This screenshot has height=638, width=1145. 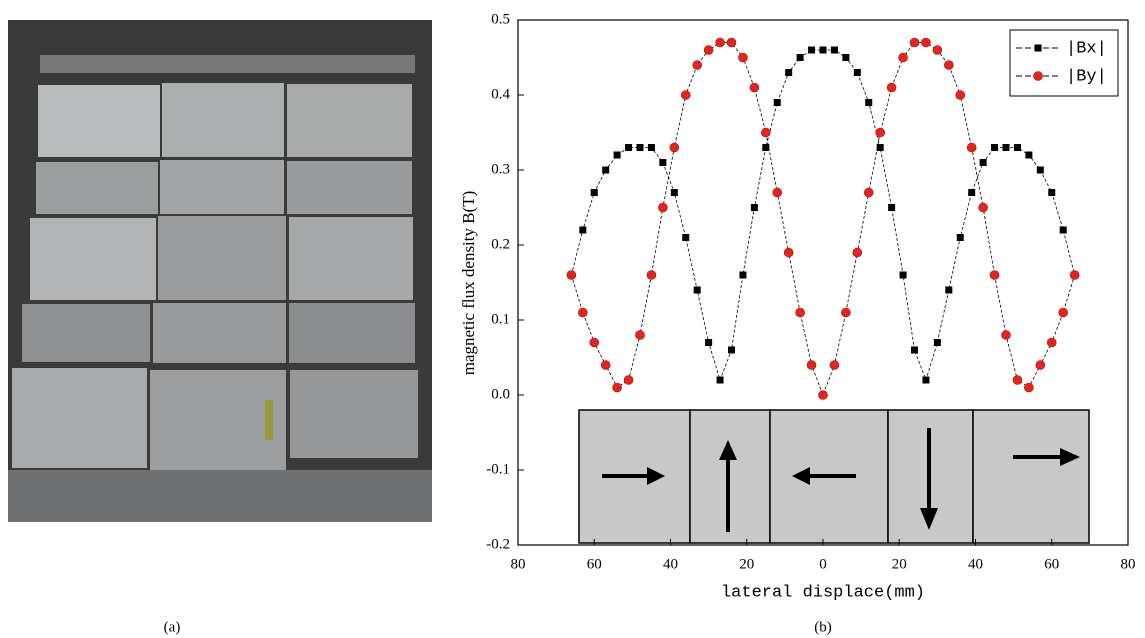 I want to click on legend-box, so click(x=1064, y=63).